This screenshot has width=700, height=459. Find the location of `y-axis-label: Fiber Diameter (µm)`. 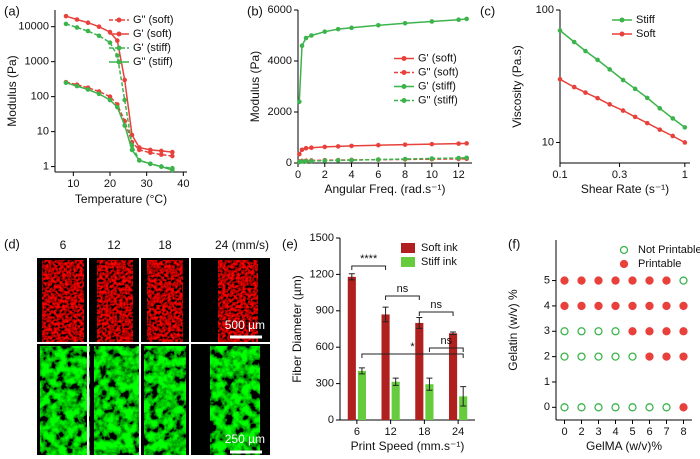

y-axis-label: Fiber Diameter (µm) is located at coordinates (297, 329).